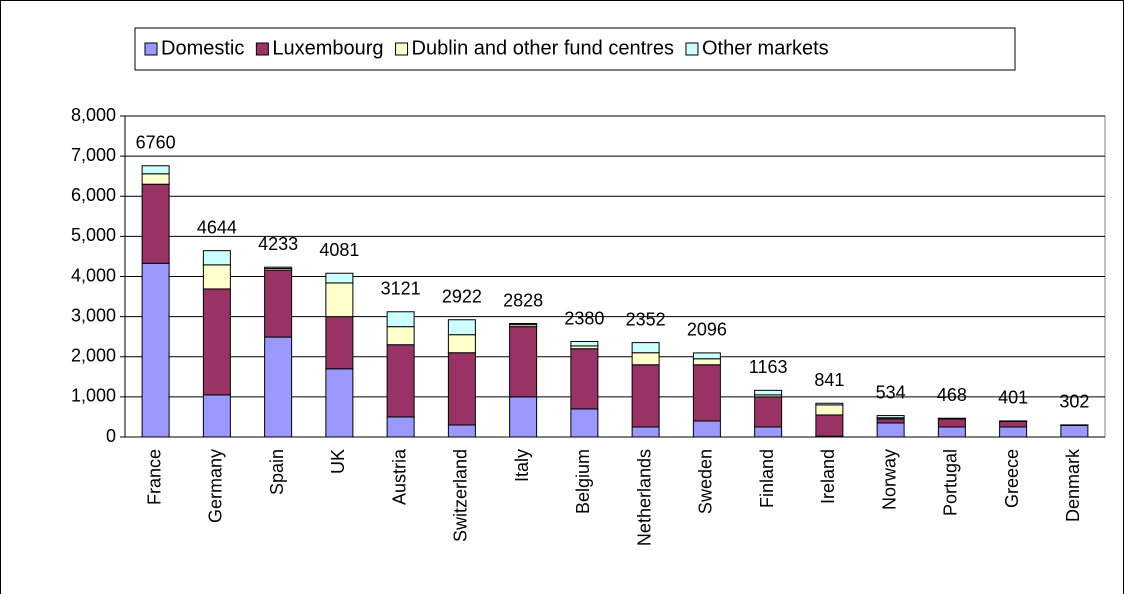  I want to click on total-label: 4081, so click(339, 250).